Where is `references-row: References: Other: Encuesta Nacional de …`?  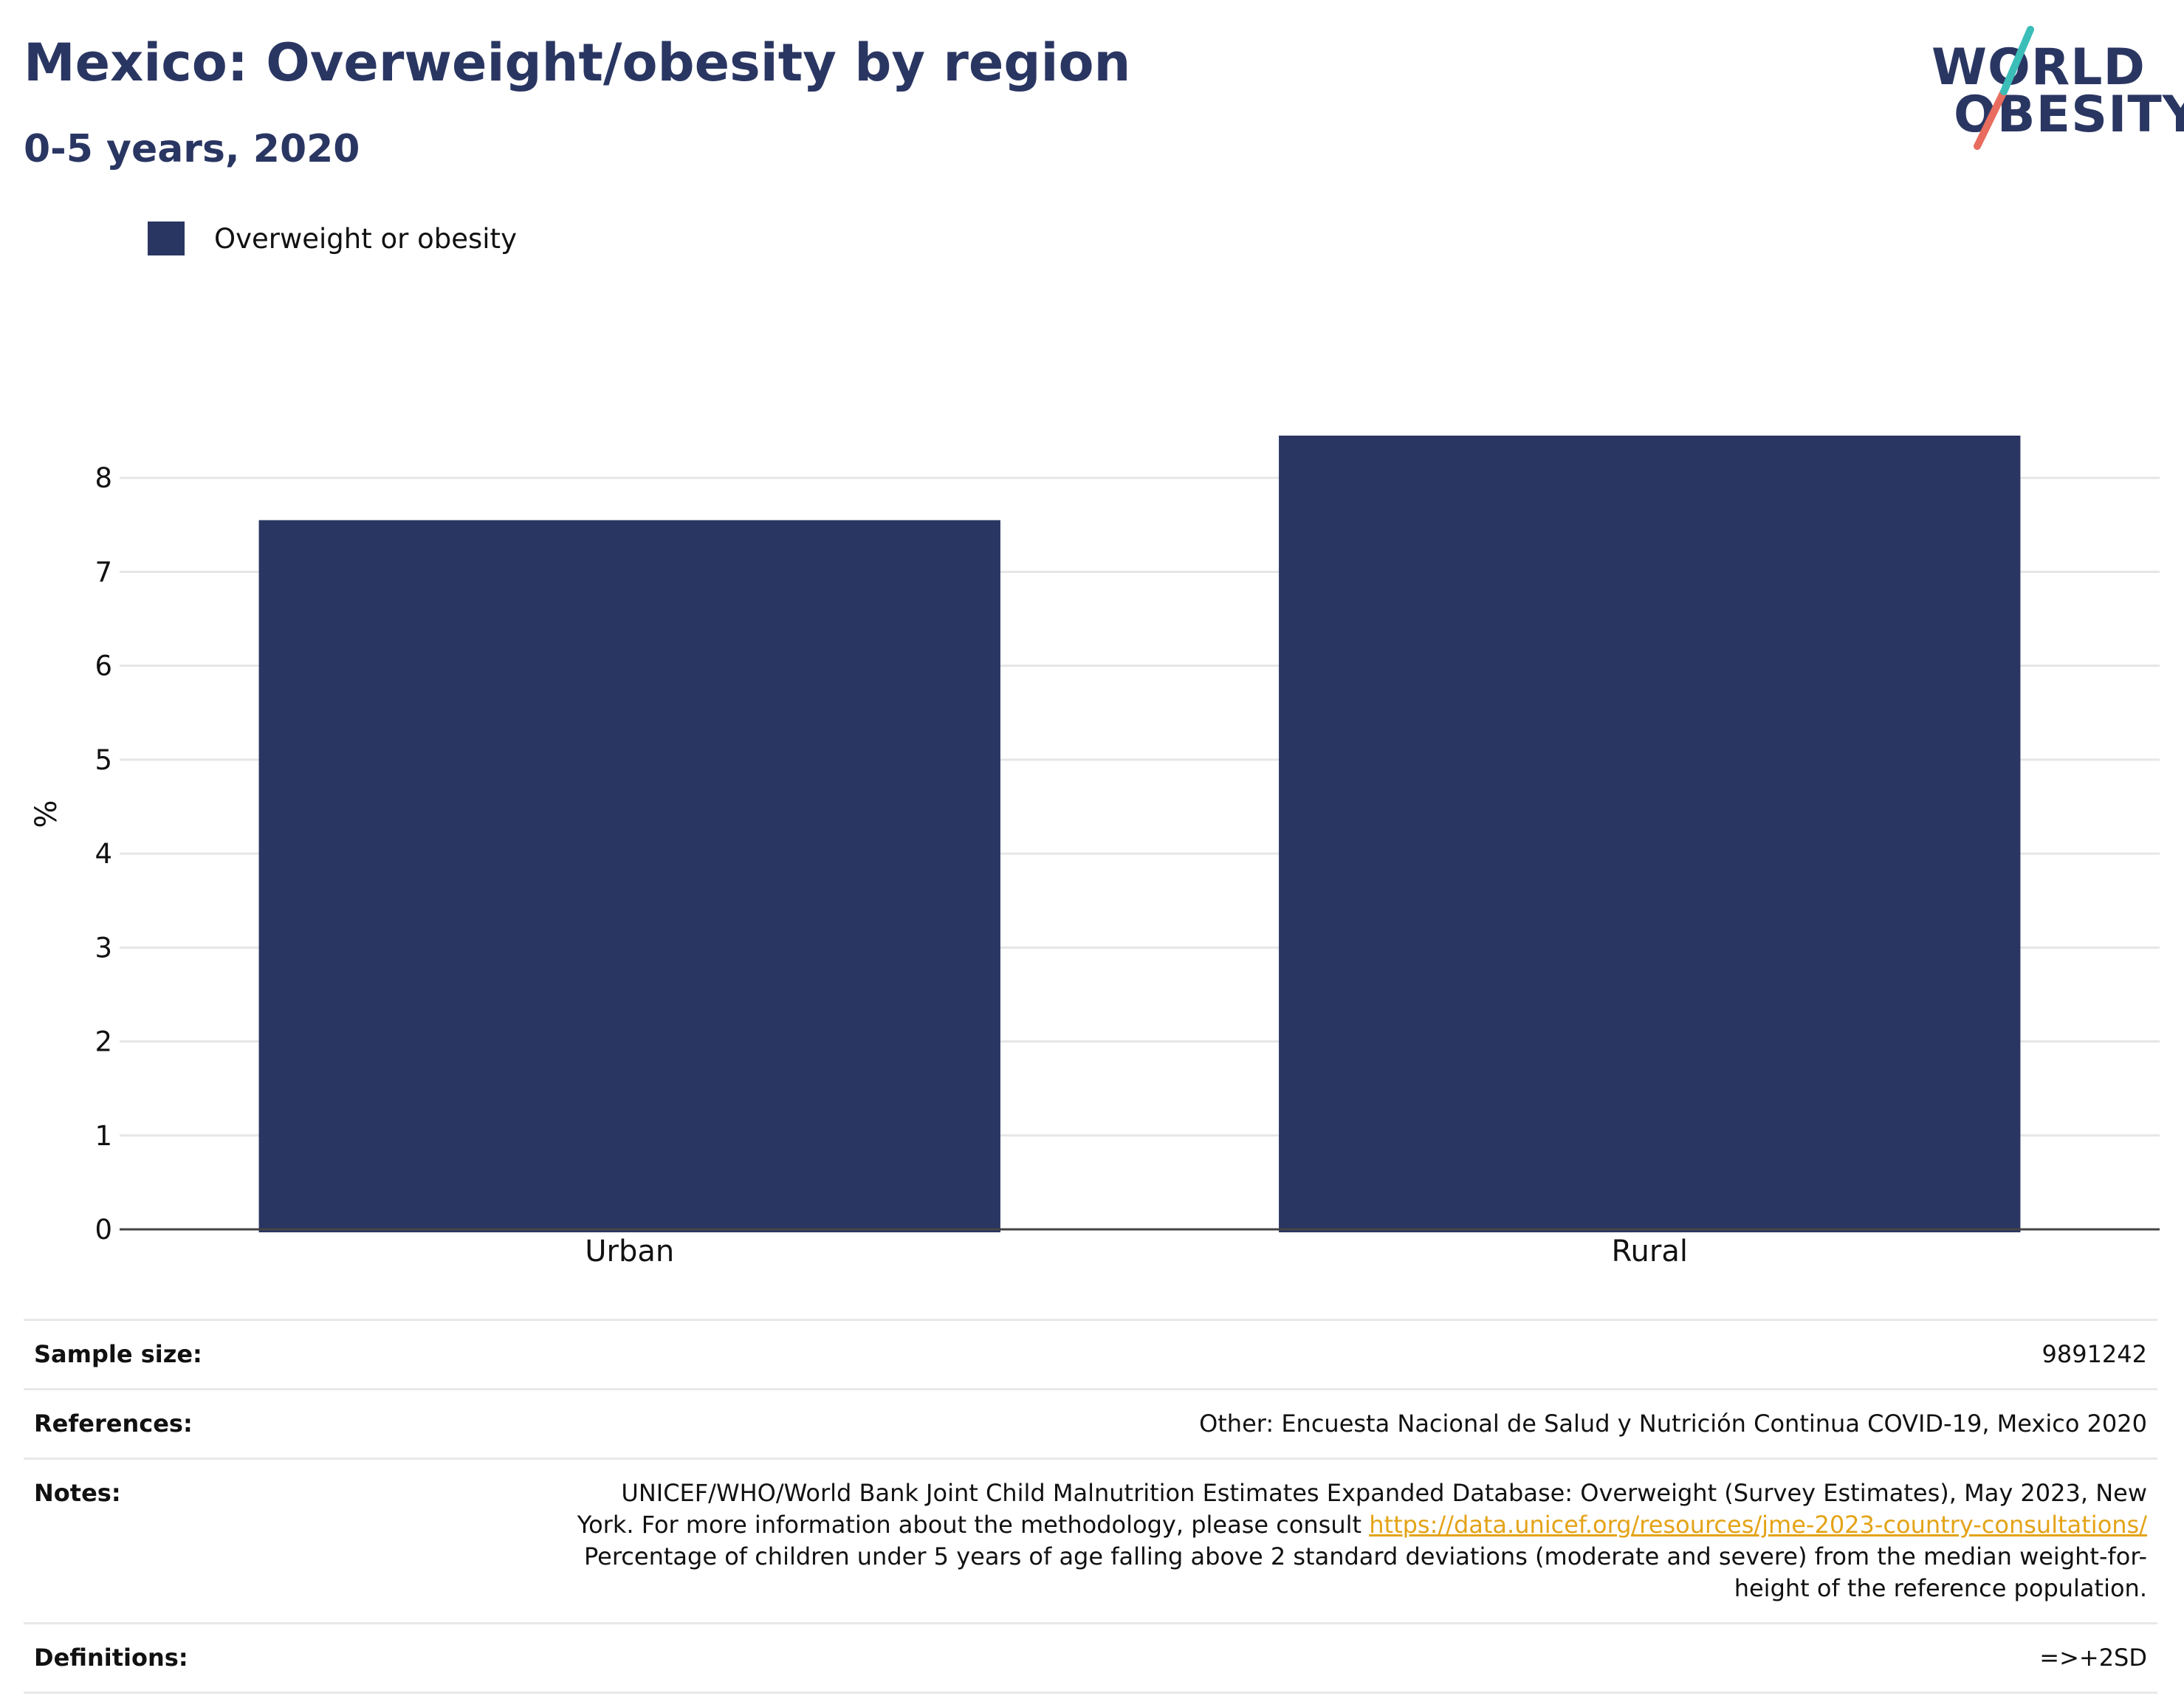 references-row: References: Other: Encuesta Nacional de … is located at coordinates (1090, 1423).